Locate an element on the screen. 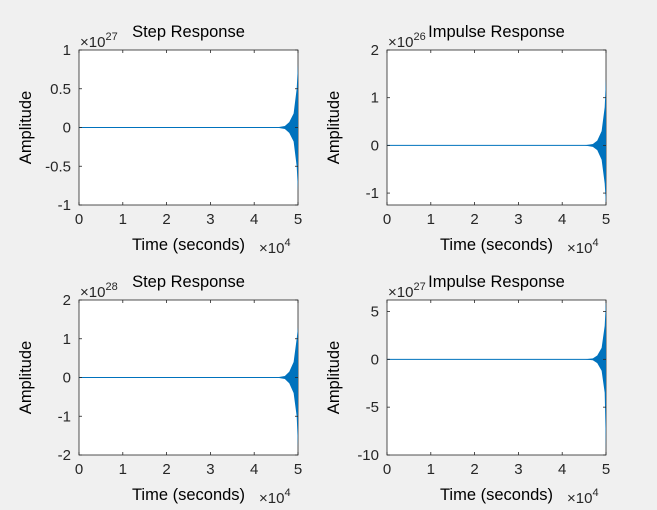 The width and height of the screenshot is (657, 510). y-tick-label: -5 is located at coordinates (372, 407).